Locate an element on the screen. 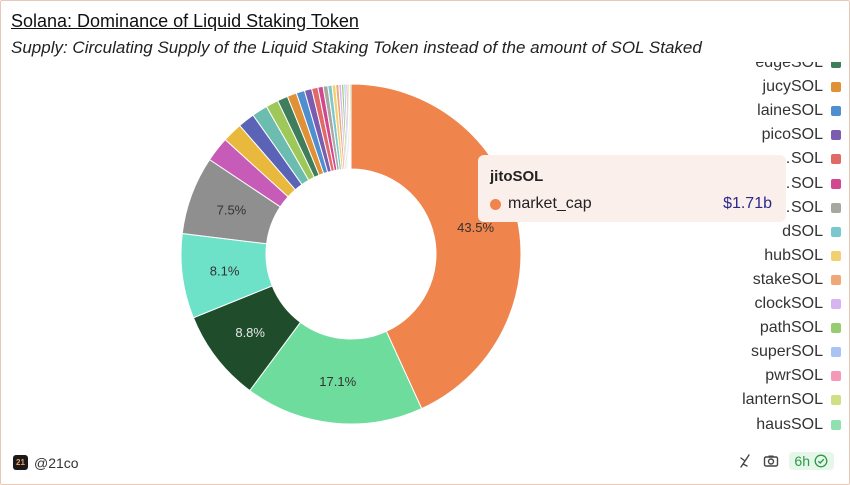 The image size is (850, 485). legend-label: pwrSOL is located at coordinates (794, 376).